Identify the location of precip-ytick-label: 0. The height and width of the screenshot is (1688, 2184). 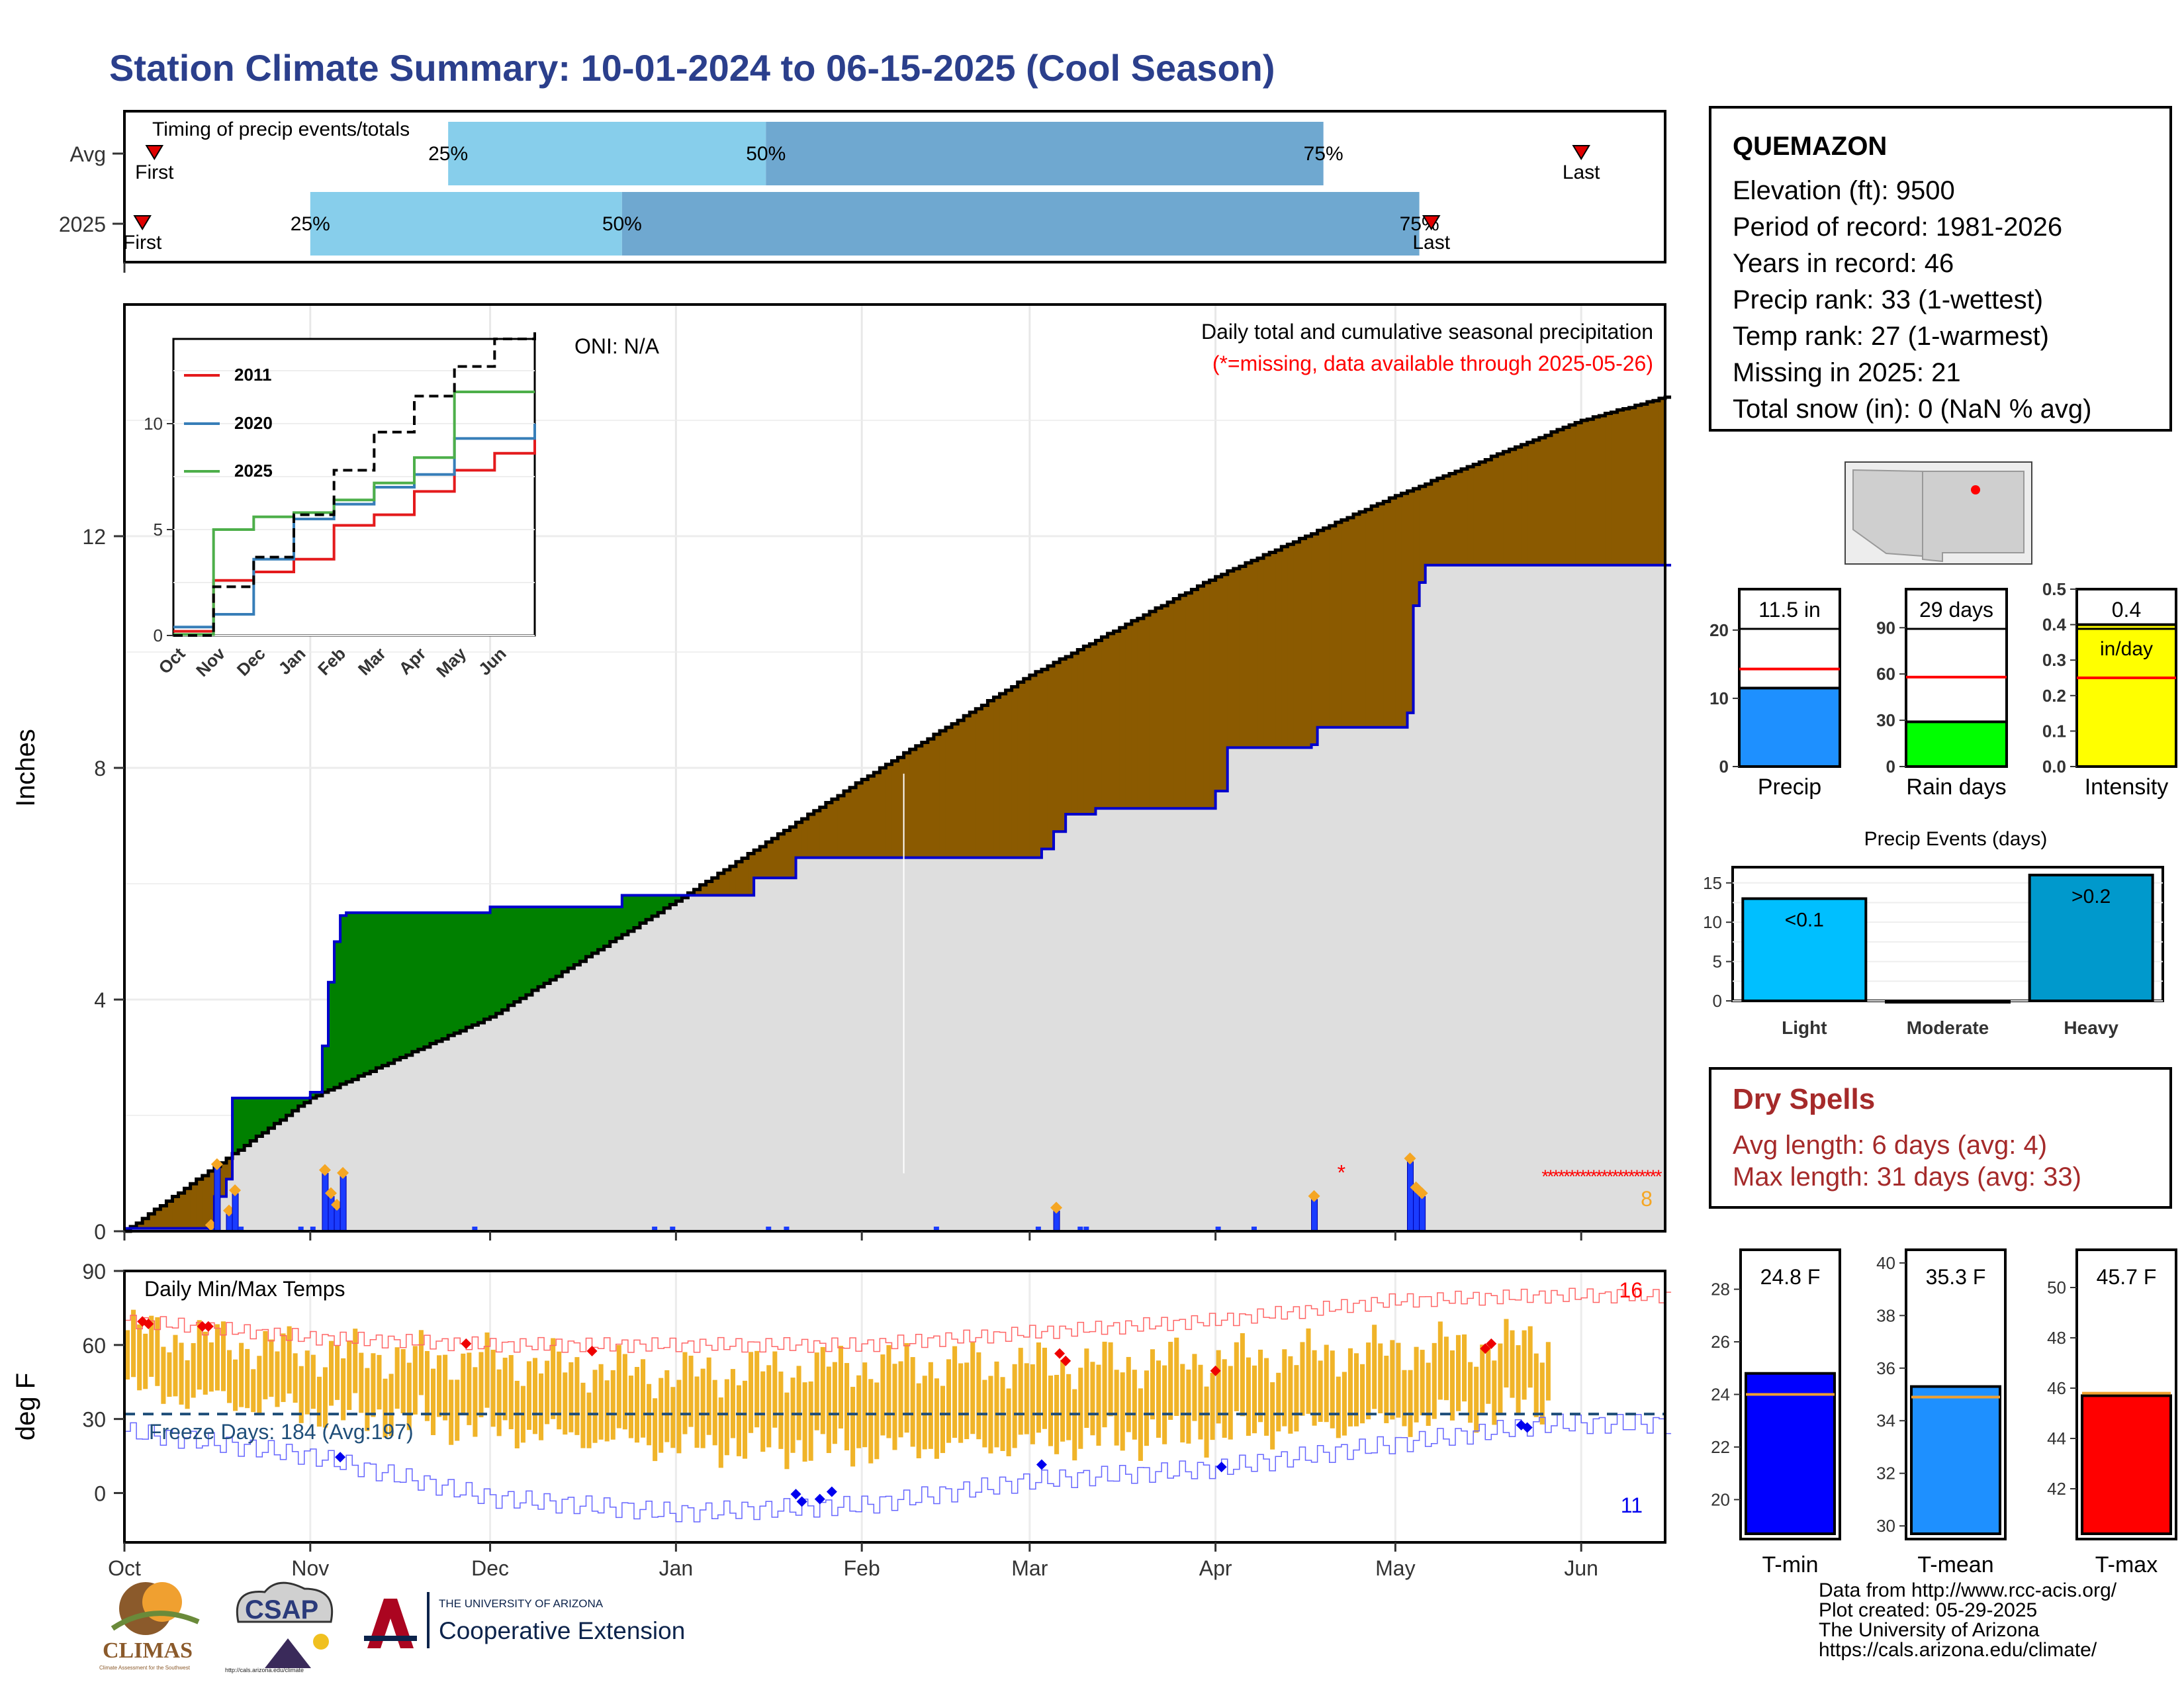
(100, 1232).